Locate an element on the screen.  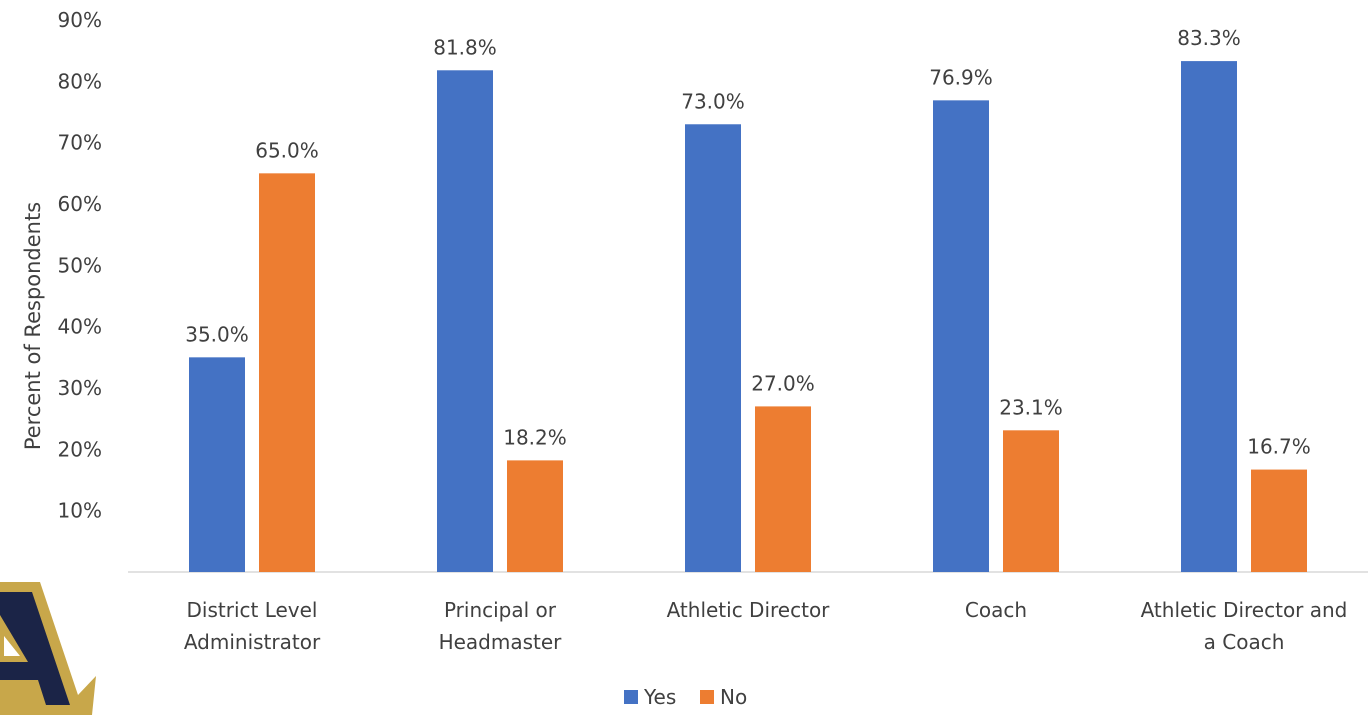
legend: Yes No is located at coordinates (685, 697).